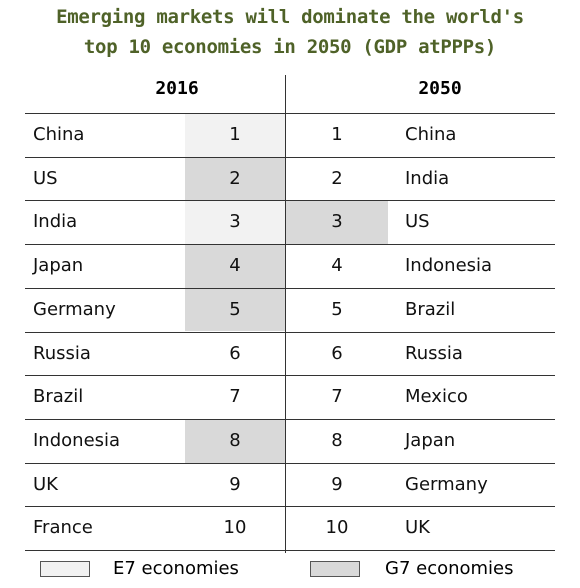  Describe the element at coordinates (45, 484) in the screenshot. I see `country-2016: UK` at that location.